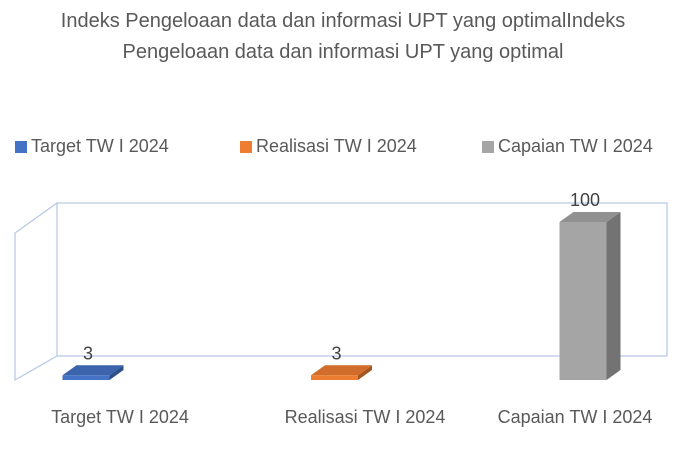 This screenshot has height=457, width=686. Describe the element at coordinates (575, 146) in the screenshot. I see `legend-label: Capaian TW I 2024` at that location.